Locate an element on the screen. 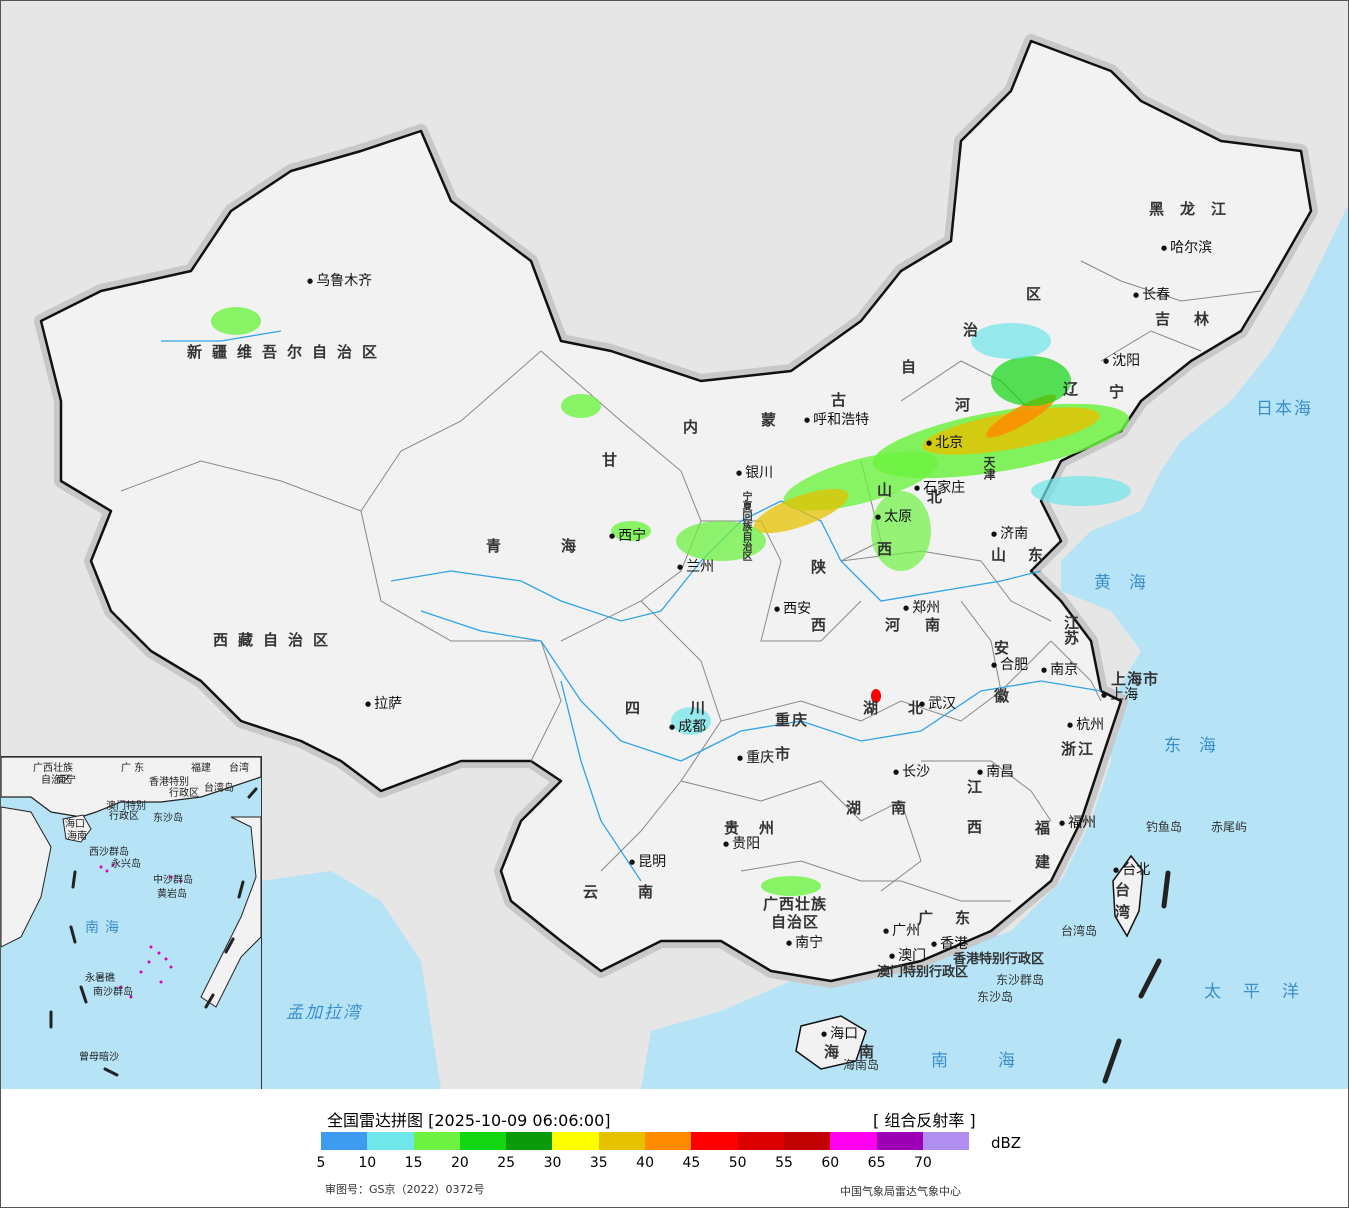 The width and height of the screenshot is (1349, 1208). inset-label-zengmu: 曾母暗沙 is located at coordinates (99, 1057).